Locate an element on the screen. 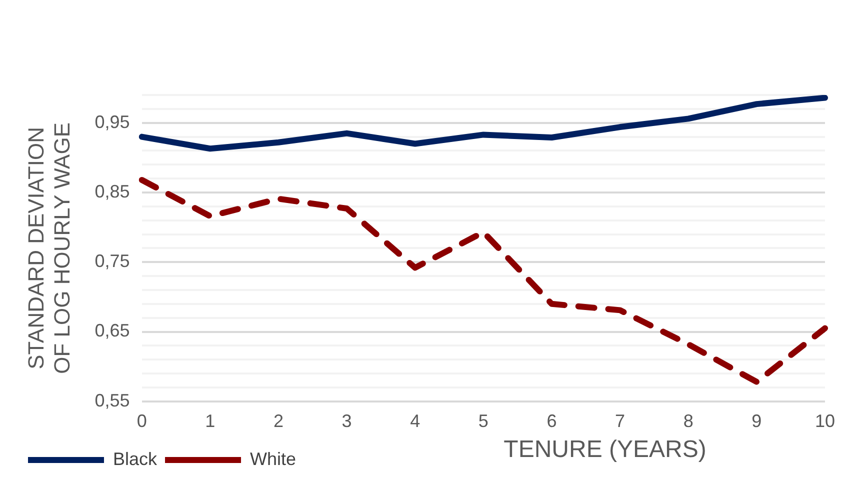  x-tick-label: 8 is located at coordinates (688, 421).